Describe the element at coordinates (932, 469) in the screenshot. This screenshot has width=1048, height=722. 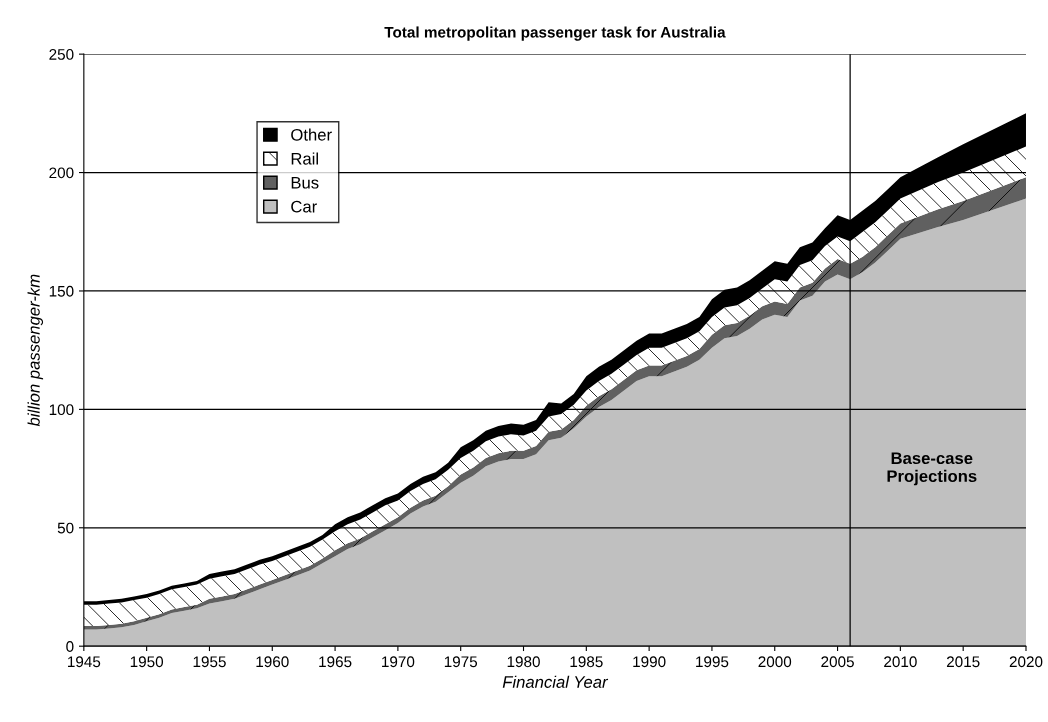
I see `annotation: Base-case Projections` at that location.